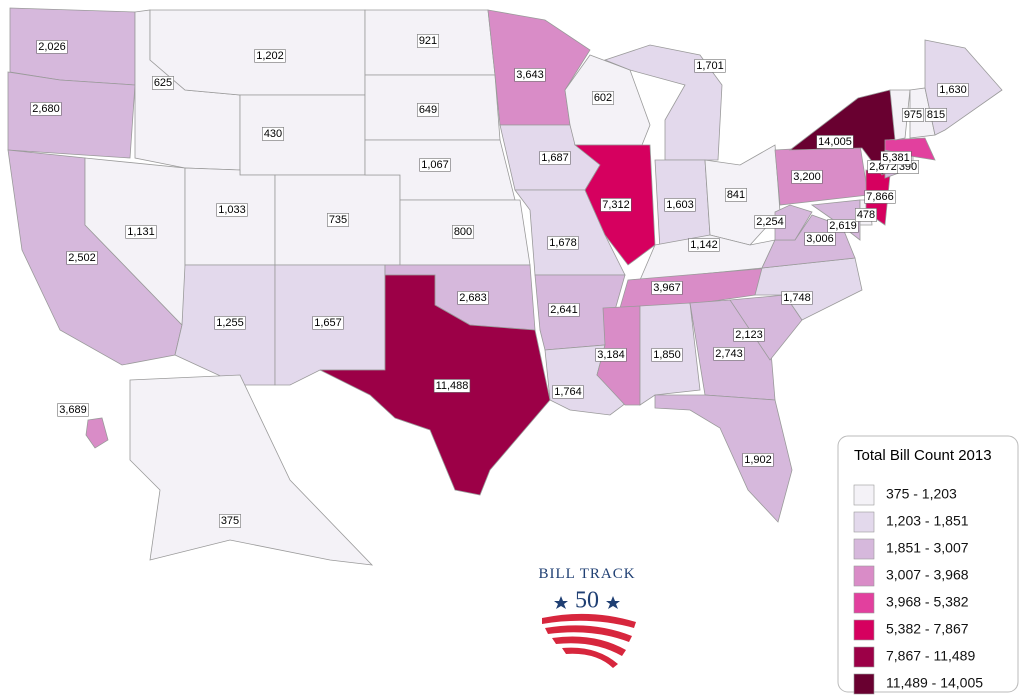  Describe the element at coordinates (232, 210) in the screenshot. I see `value-label: 1,033` at that location.